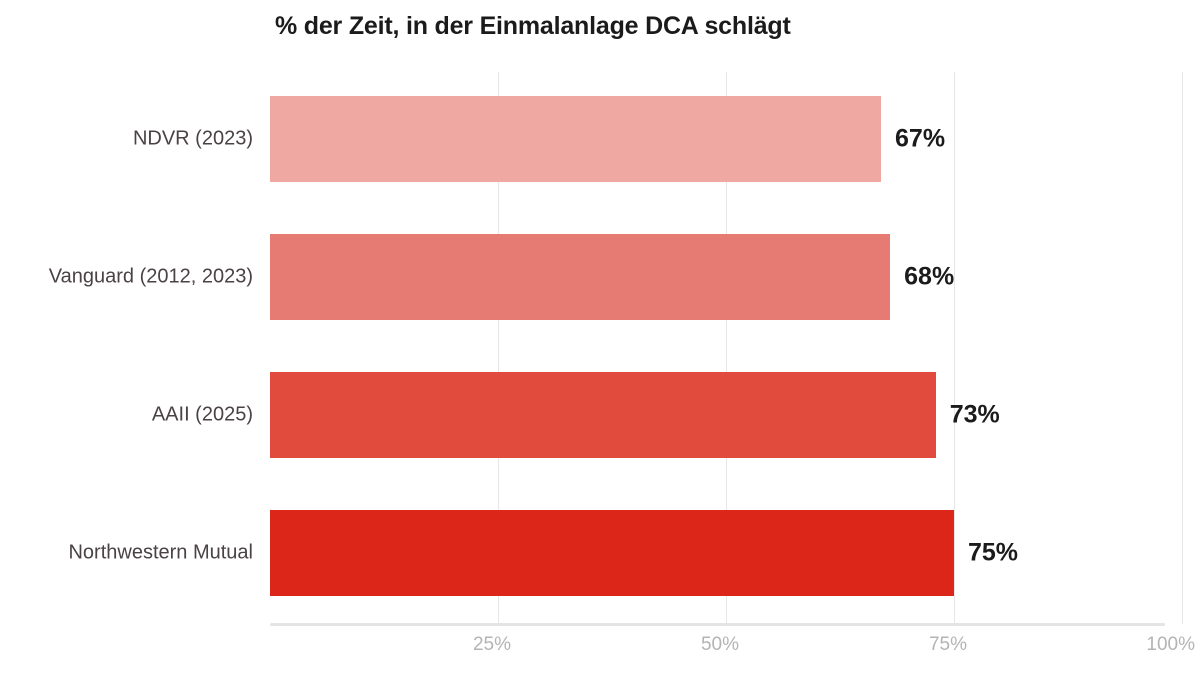 The width and height of the screenshot is (1200, 675). What do you see at coordinates (719, 644) in the screenshot?
I see `x-tick-label: 50%` at bounding box center [719, 644].